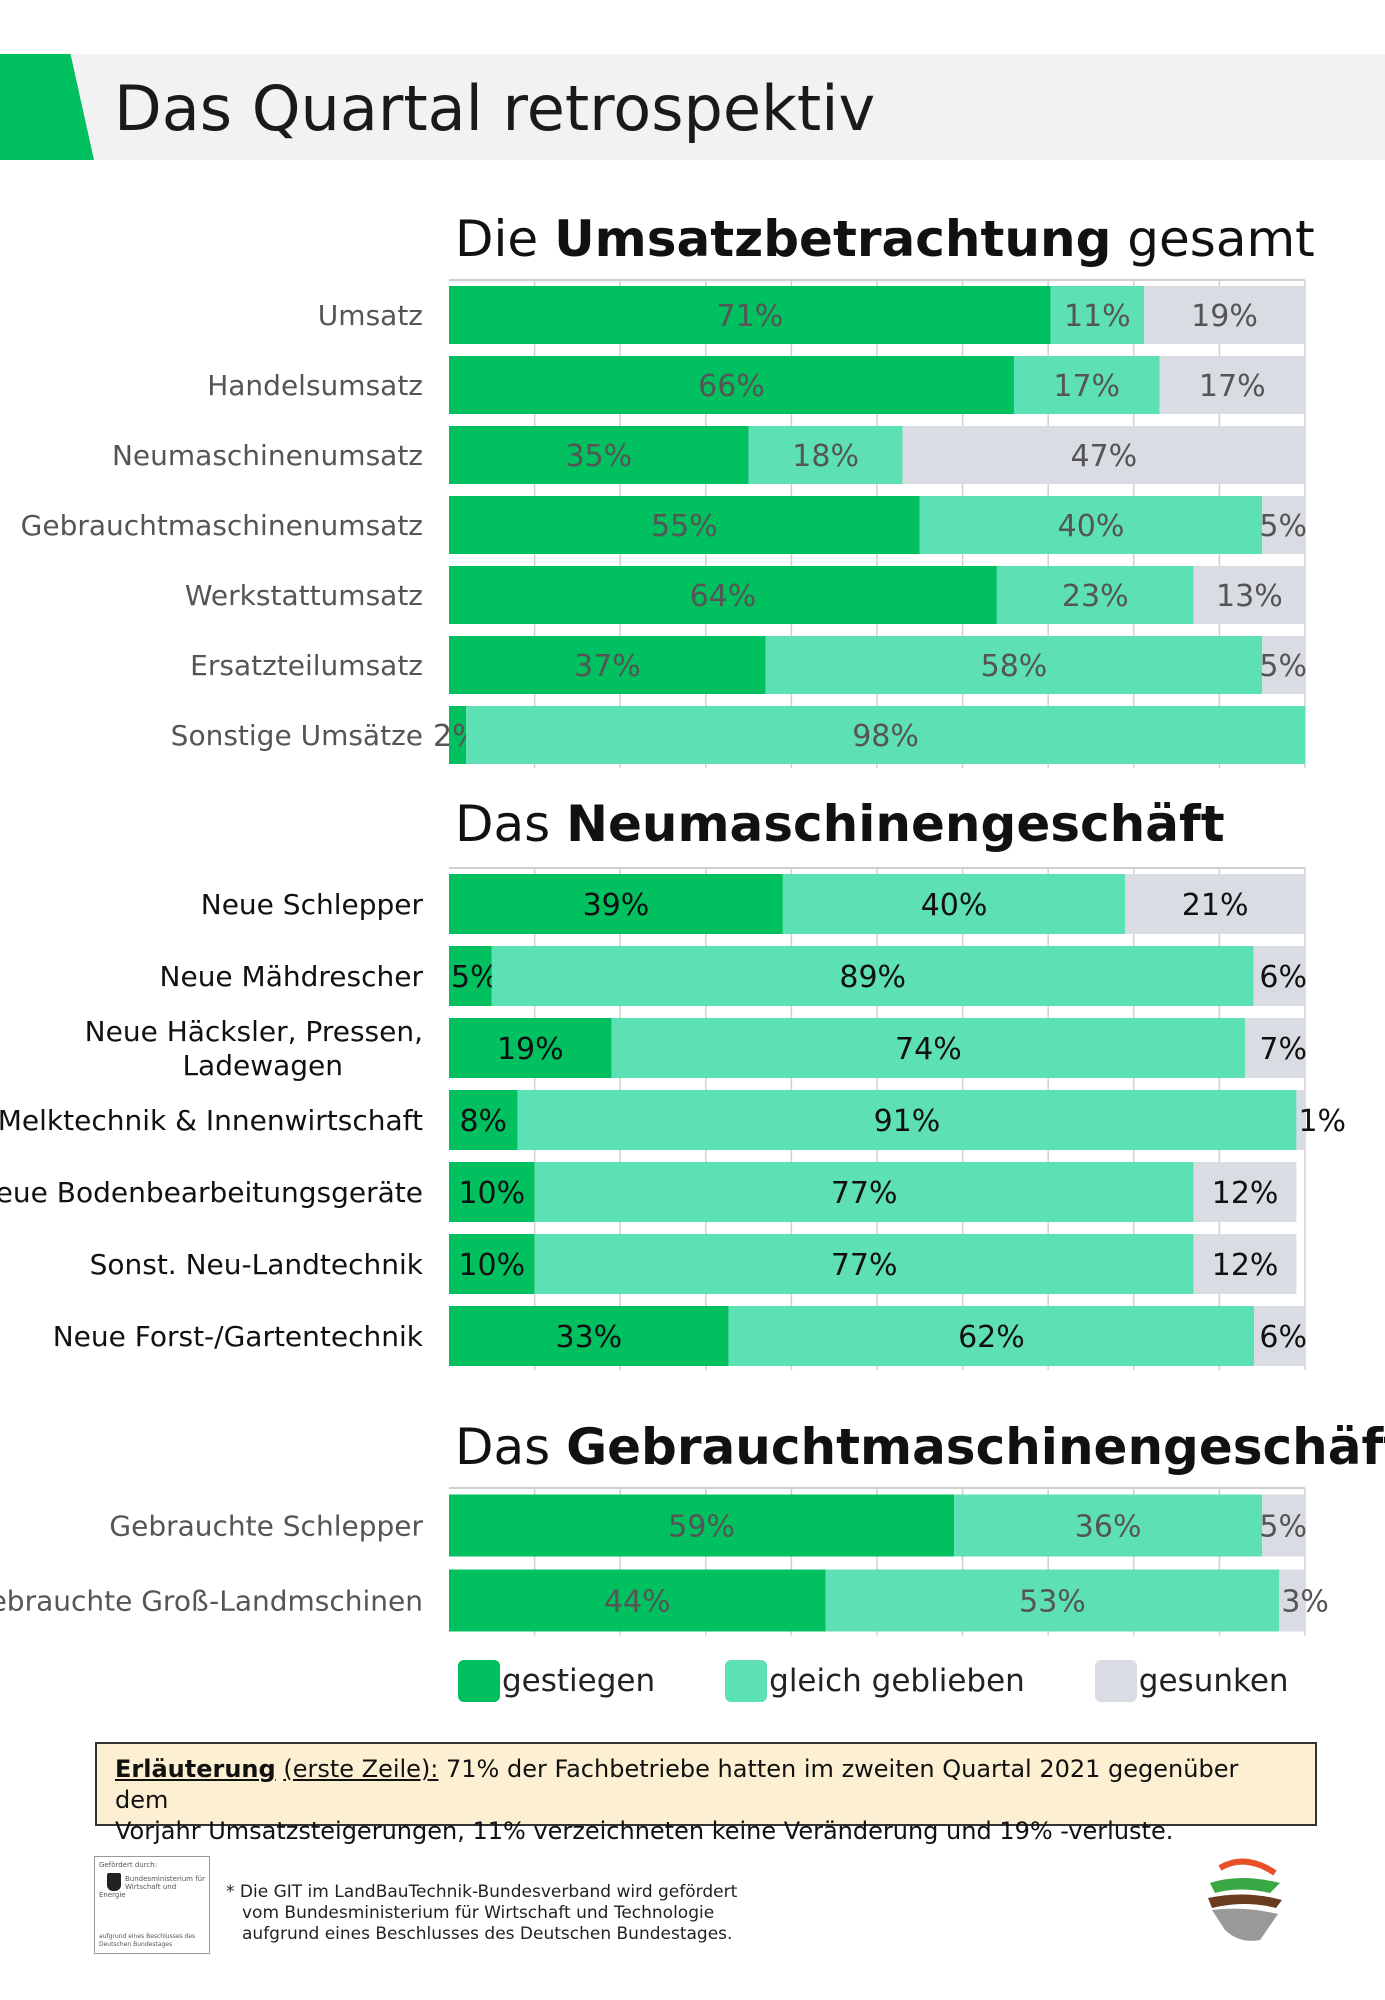 The height and width of the screenshot is (2000, 1385). I want to click on value-label: 21%, so click(1215, 905).